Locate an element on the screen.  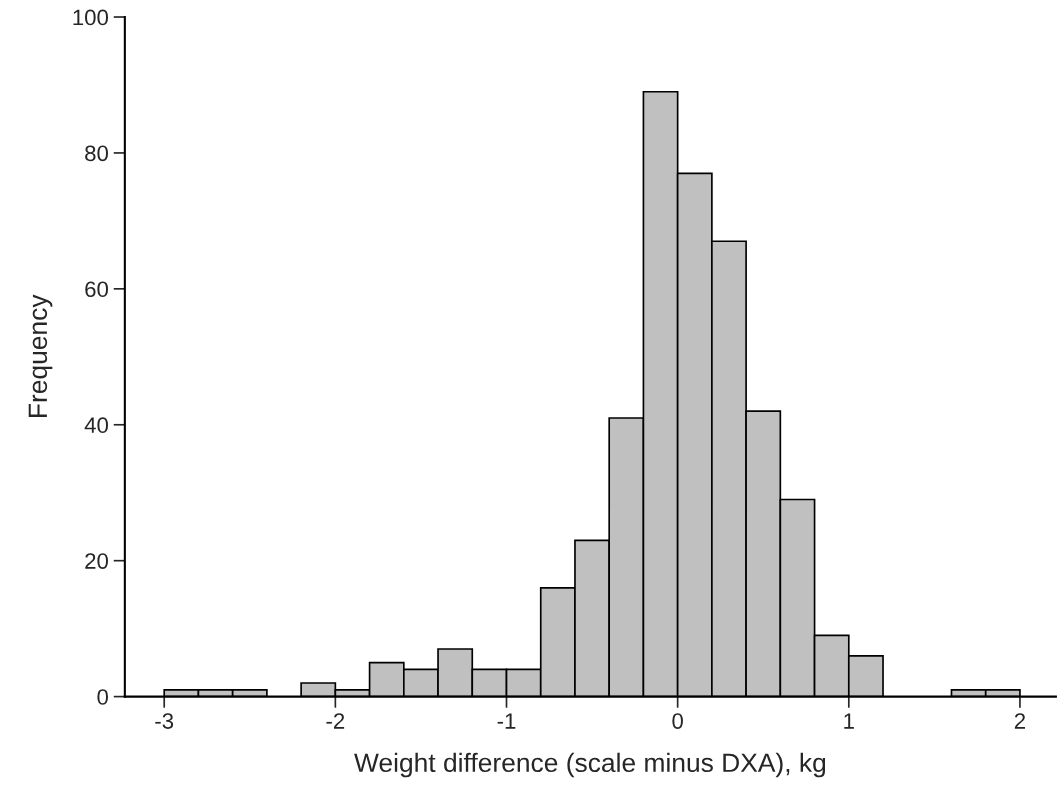
y-tick-label: 0 is located at coordinates (102, 697).